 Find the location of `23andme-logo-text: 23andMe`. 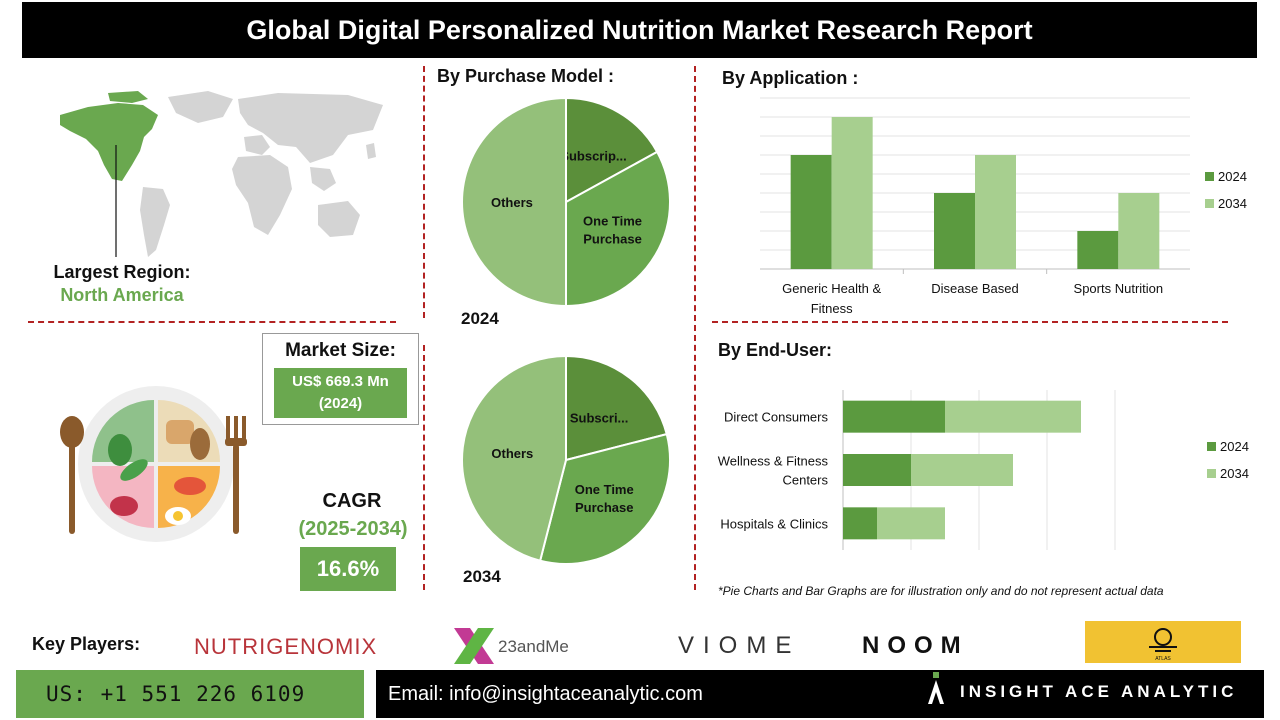

23andme-logo-text: 23andMe is located at coordinates (533, 646).